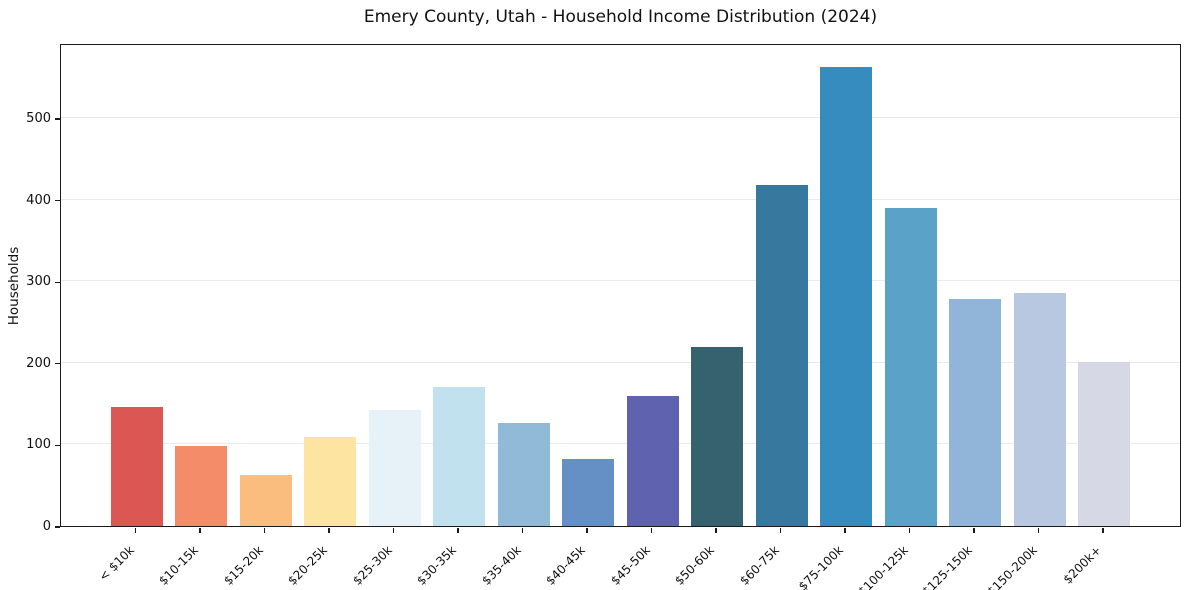 The width and height of the screenshot is (1189, 590). What do you see at coordinates (910, 366) in the screenshot?
I see `bar-$100-125k` at bounding box center [910, 366].